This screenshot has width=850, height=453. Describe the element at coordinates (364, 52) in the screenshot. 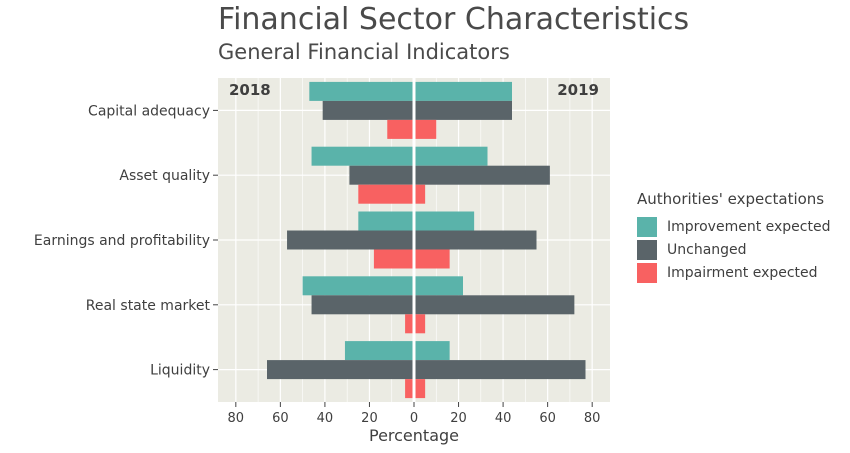

I see `chart-subtitle: General Financial Indicators` at that location.